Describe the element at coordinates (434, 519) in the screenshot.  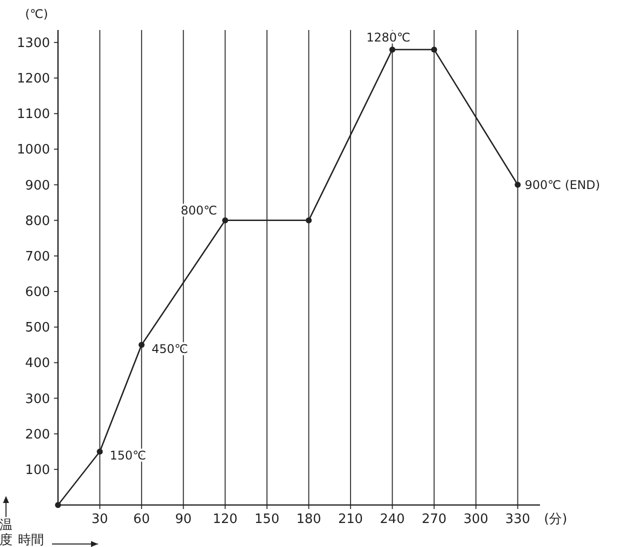
I see `x-tick-label: 270` at that location.